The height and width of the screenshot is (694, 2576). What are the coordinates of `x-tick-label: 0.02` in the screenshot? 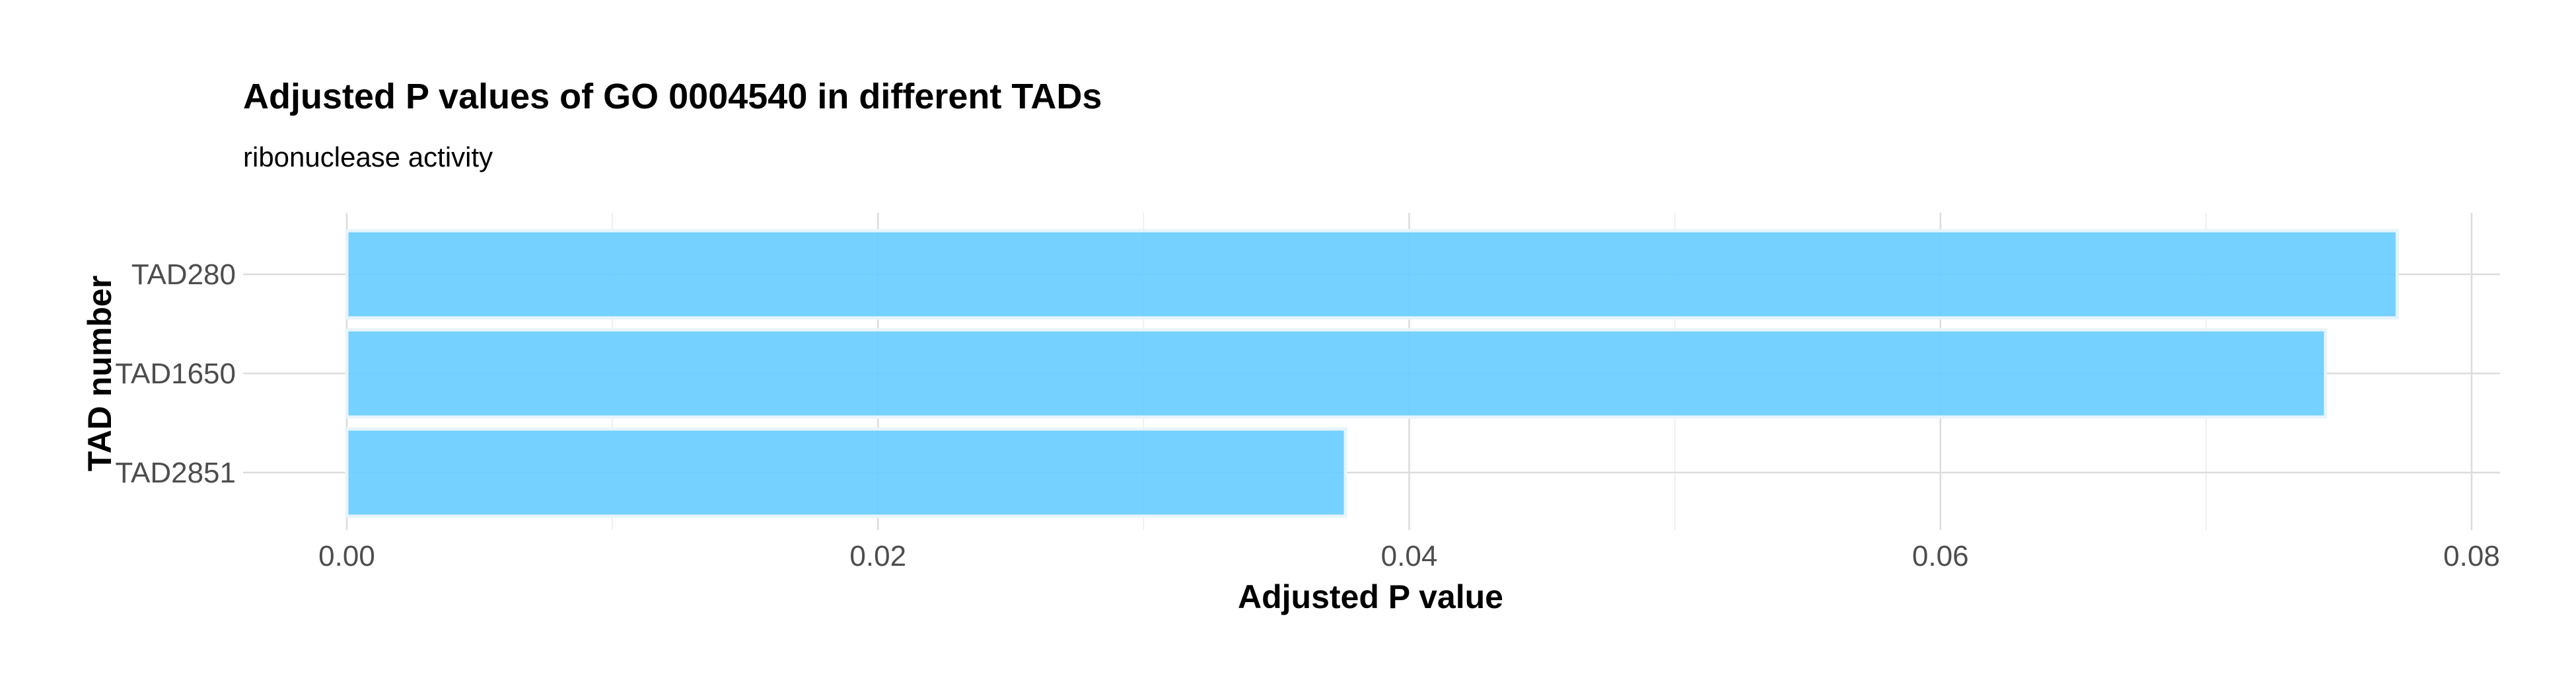 It's located at (878, 556).